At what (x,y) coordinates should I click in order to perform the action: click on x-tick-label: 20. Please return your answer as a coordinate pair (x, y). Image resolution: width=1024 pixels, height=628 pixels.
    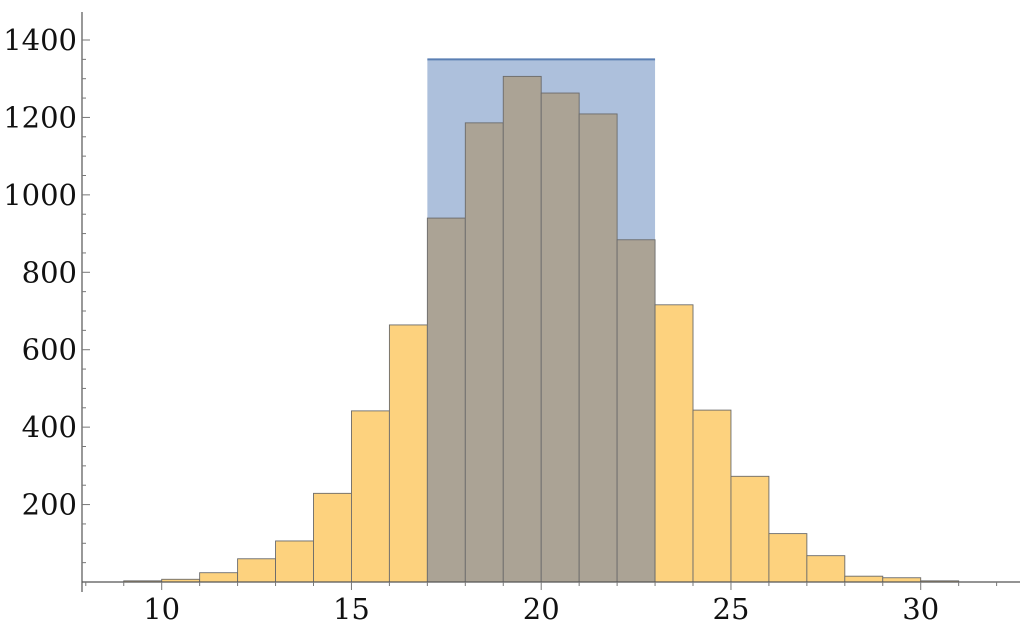
    Looking at the image, I should click on (541, 609).